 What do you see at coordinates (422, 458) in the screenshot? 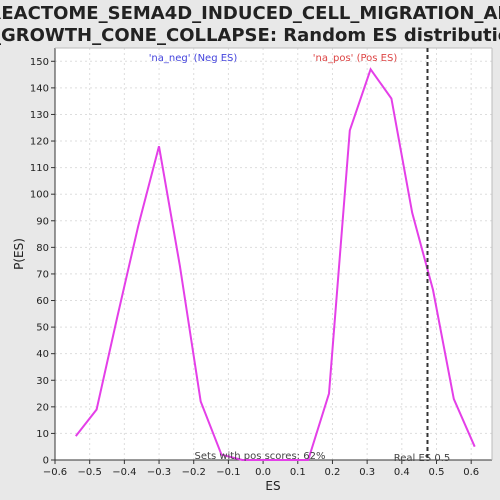
I see `real-es-label: Real ES 0.5` at bounding box center [422, 458].